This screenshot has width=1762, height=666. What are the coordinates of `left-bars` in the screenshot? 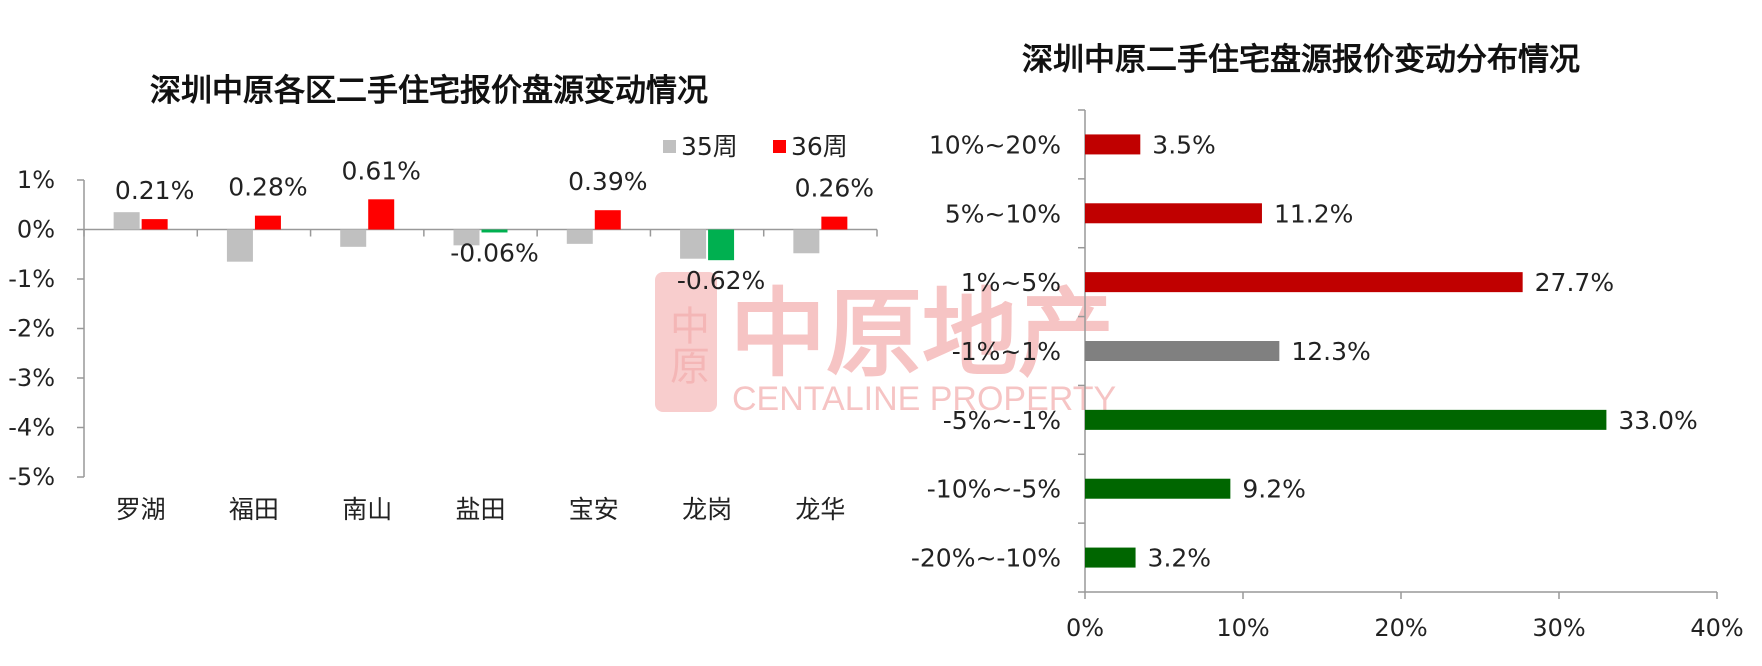 It's located at (480, 230).